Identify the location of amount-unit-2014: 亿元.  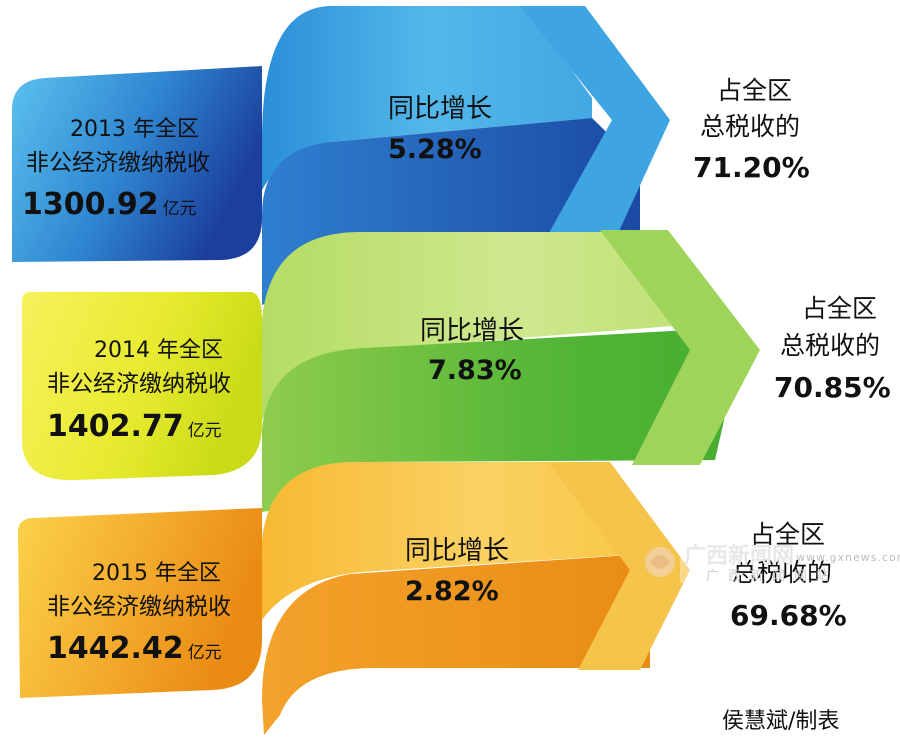
(204, 431).